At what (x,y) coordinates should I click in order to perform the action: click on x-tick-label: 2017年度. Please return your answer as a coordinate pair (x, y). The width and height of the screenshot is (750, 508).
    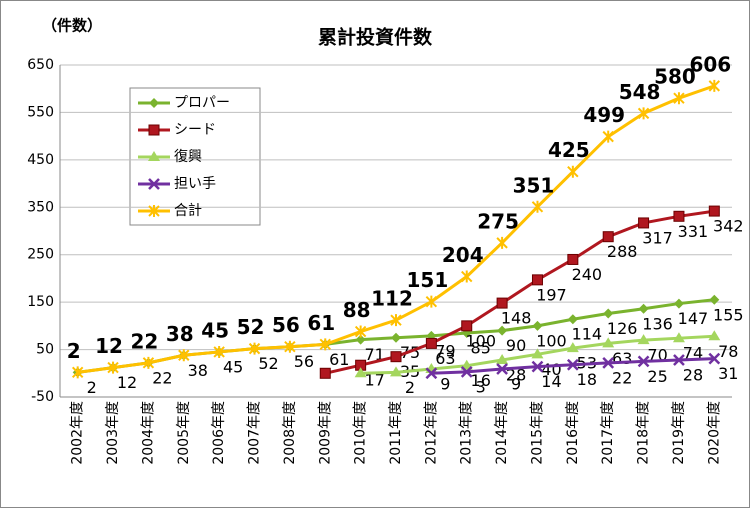
    Looking at the image, I should click on (608, 433).